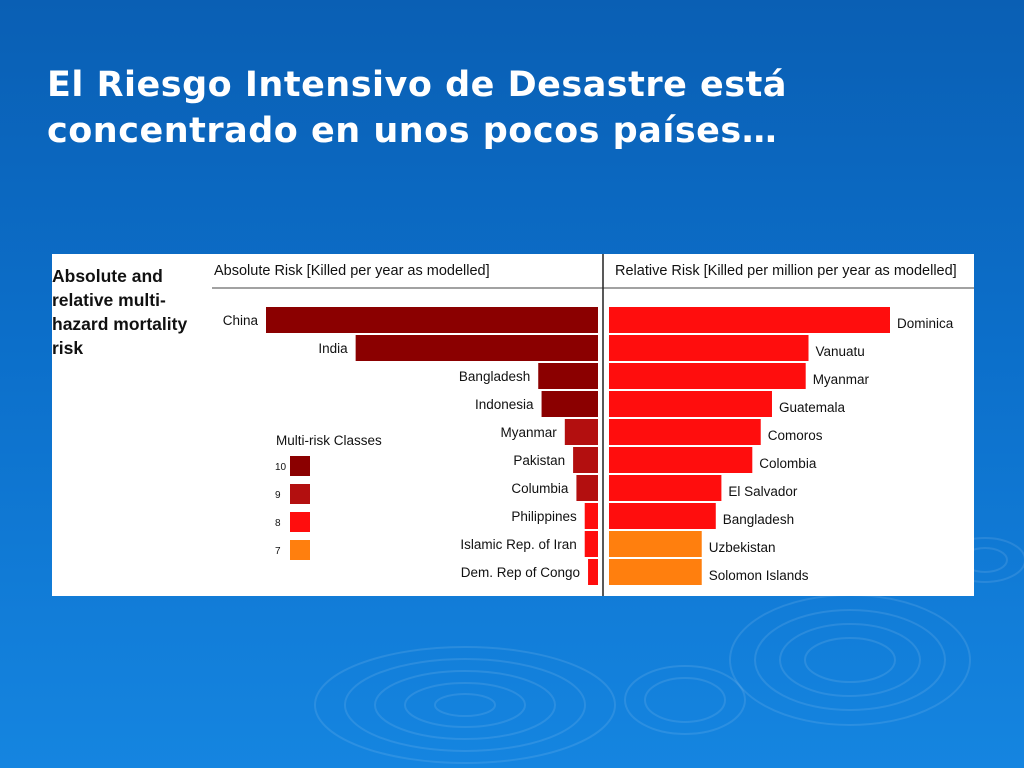 The height and width of the screenshot is (768, 1024). What do you see at coordinates (520, 572) in the screenshot?
I see `absolute-risk-label: Dem. Rep of Congo` at bounding box center [520, 572].